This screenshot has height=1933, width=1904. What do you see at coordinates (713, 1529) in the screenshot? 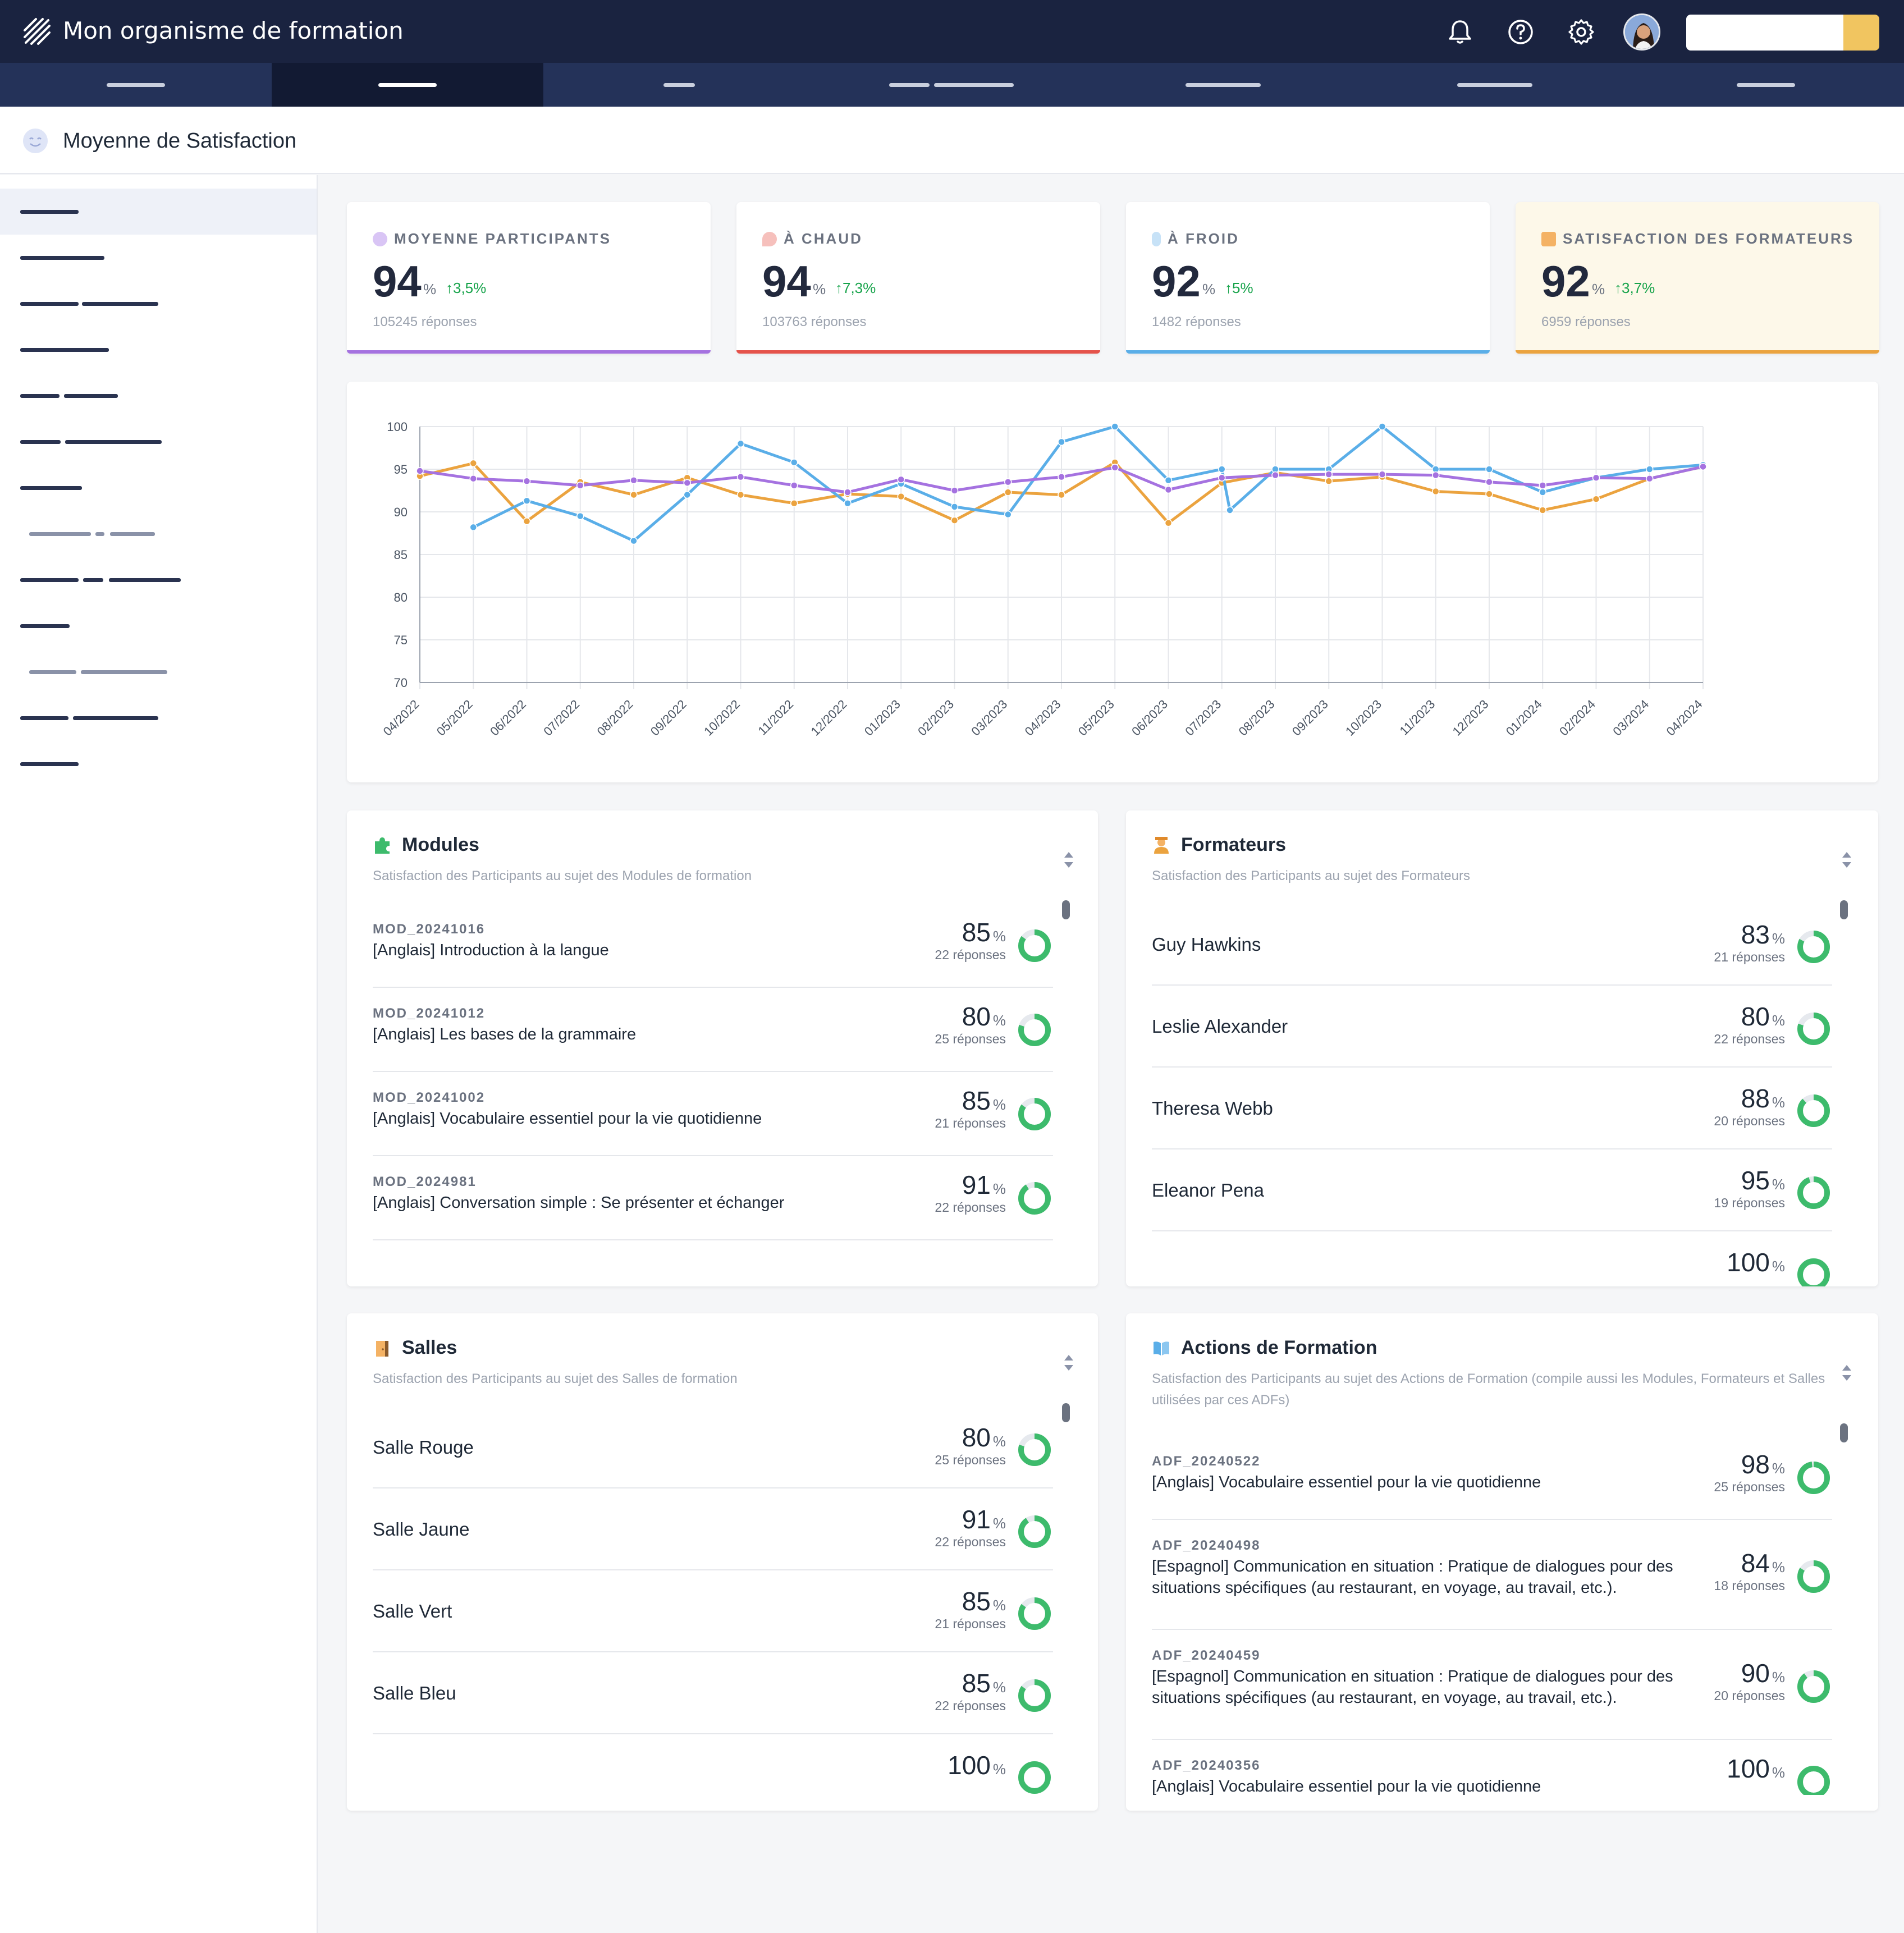
I see `list-item: Salle Jaune 91% 22 réponses` at bounding box center [713, 1529].